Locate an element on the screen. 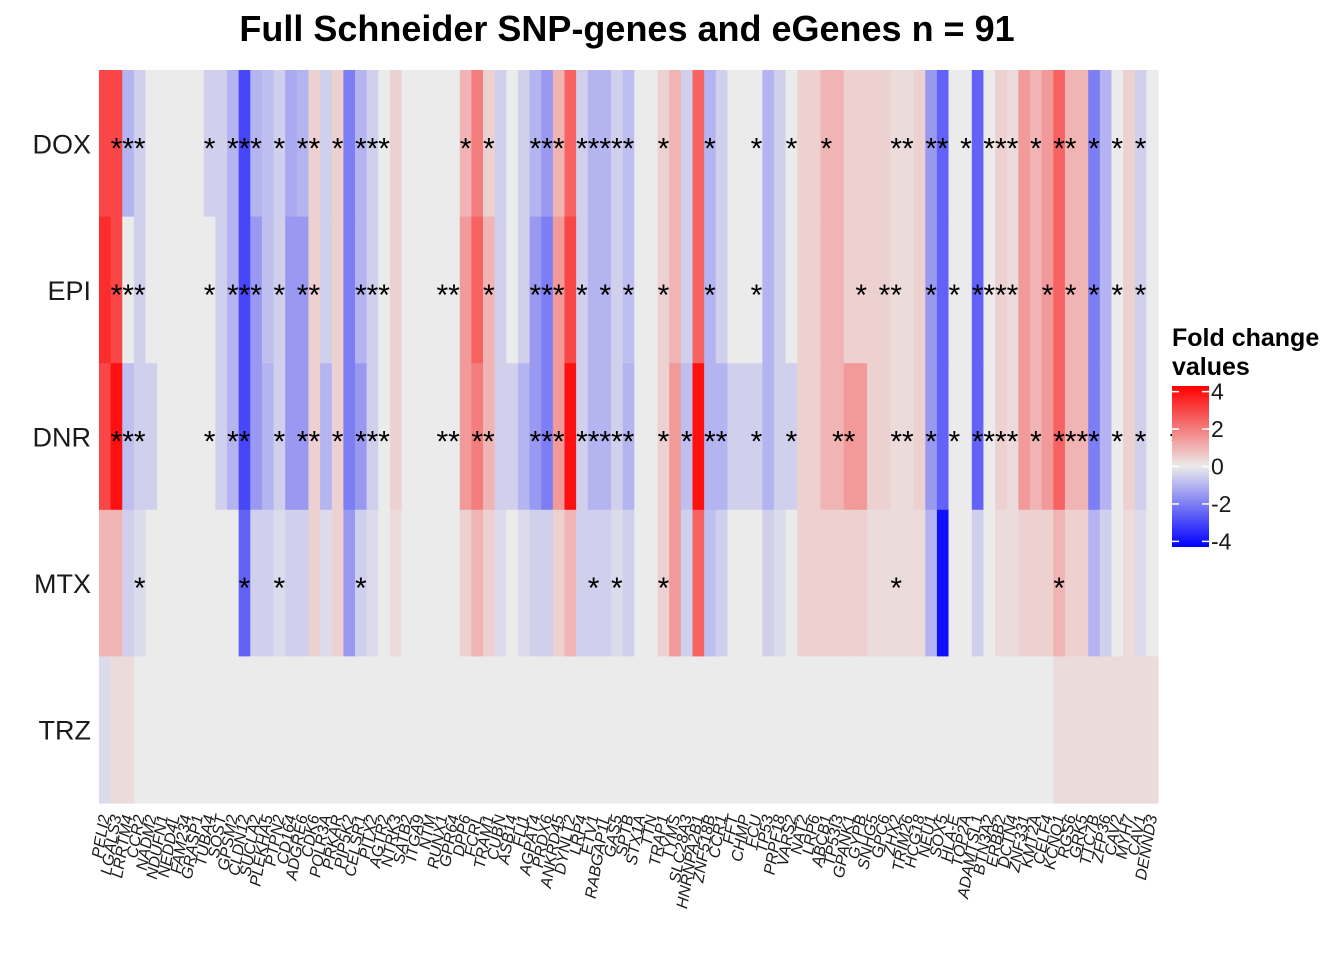 The height and width of the screenshot is (960, 1344). legend-tick-label: -4 is located at coordinates (1221, 541).